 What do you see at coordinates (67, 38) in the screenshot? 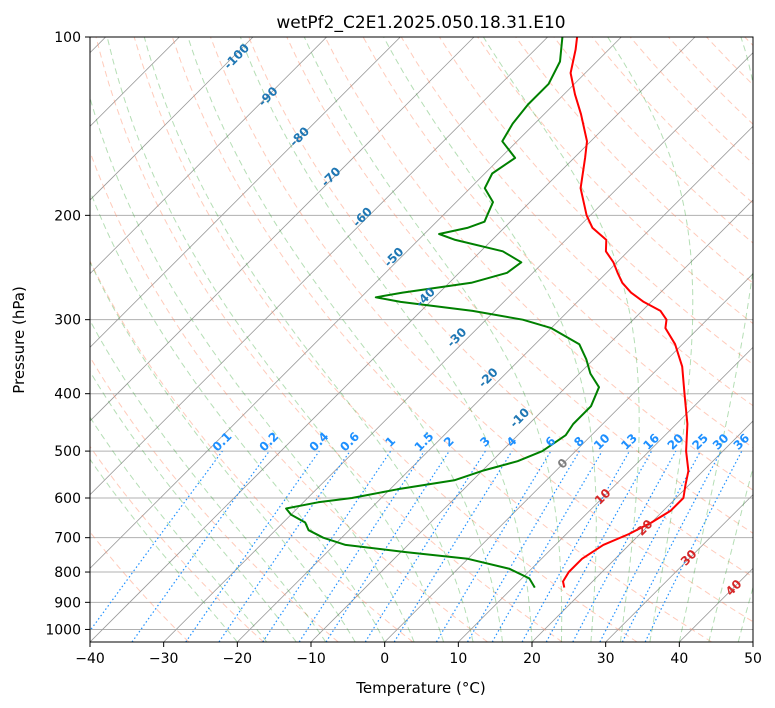
I see `y-tick-label: 100` at bounding box center [67, 38].